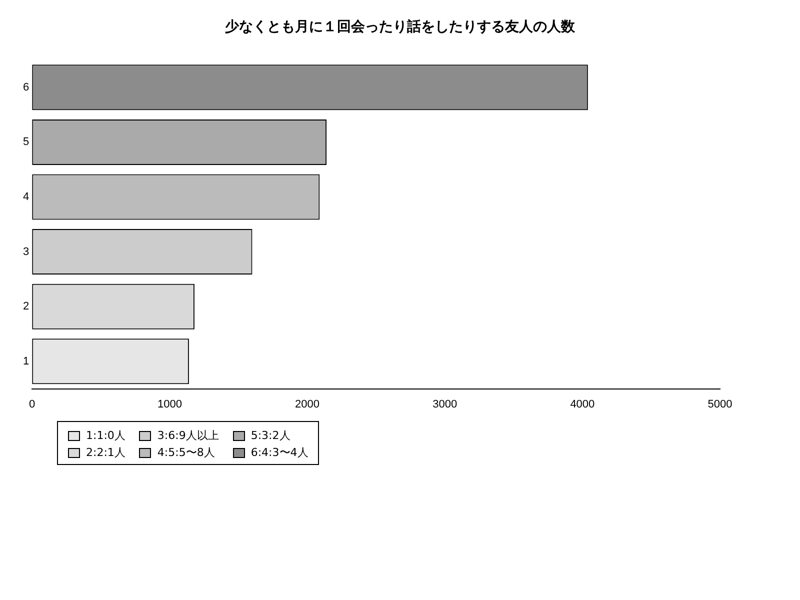 This screenshot has width=800, height=600. What do you see at coordinates (270, 435) in the screenshot?
I see `legend-label: 5:3:2人` at bounding box center [270, 435].